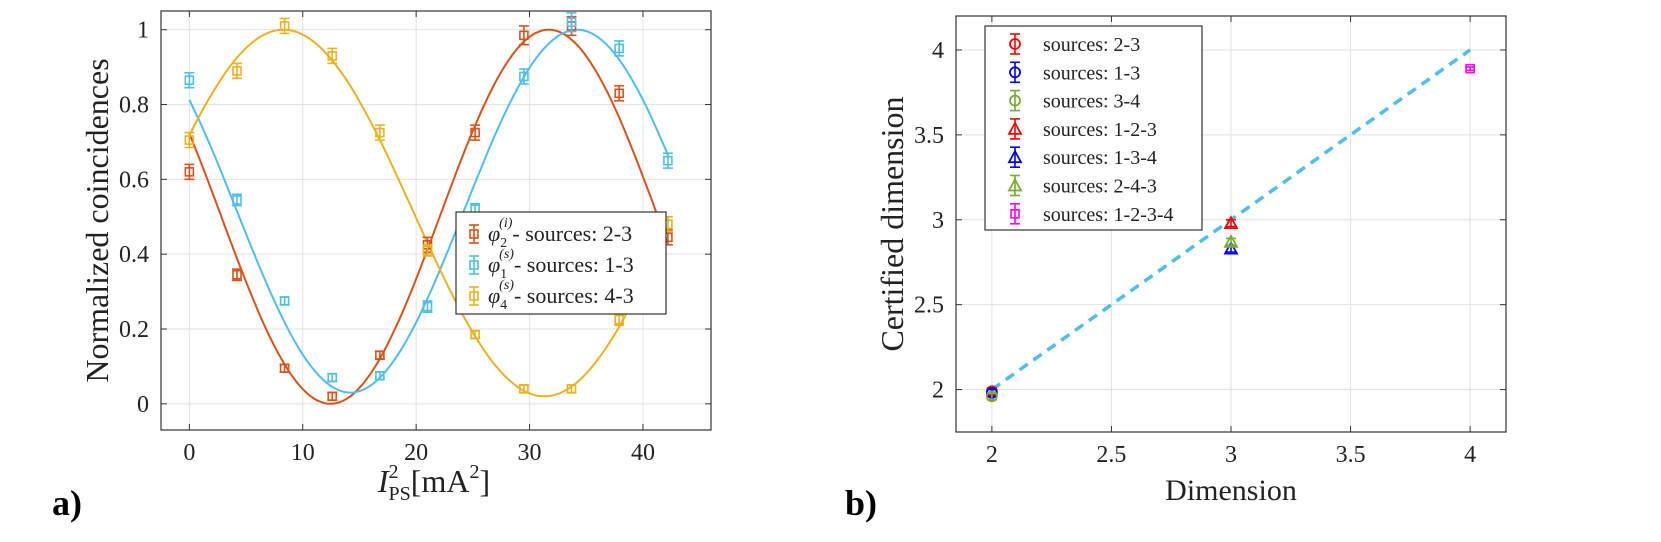 The image size is (1661, 542). Describe the element at coordinates (929, 136) in the screenshot. I see `y-tick-label: 3.5` at that location.